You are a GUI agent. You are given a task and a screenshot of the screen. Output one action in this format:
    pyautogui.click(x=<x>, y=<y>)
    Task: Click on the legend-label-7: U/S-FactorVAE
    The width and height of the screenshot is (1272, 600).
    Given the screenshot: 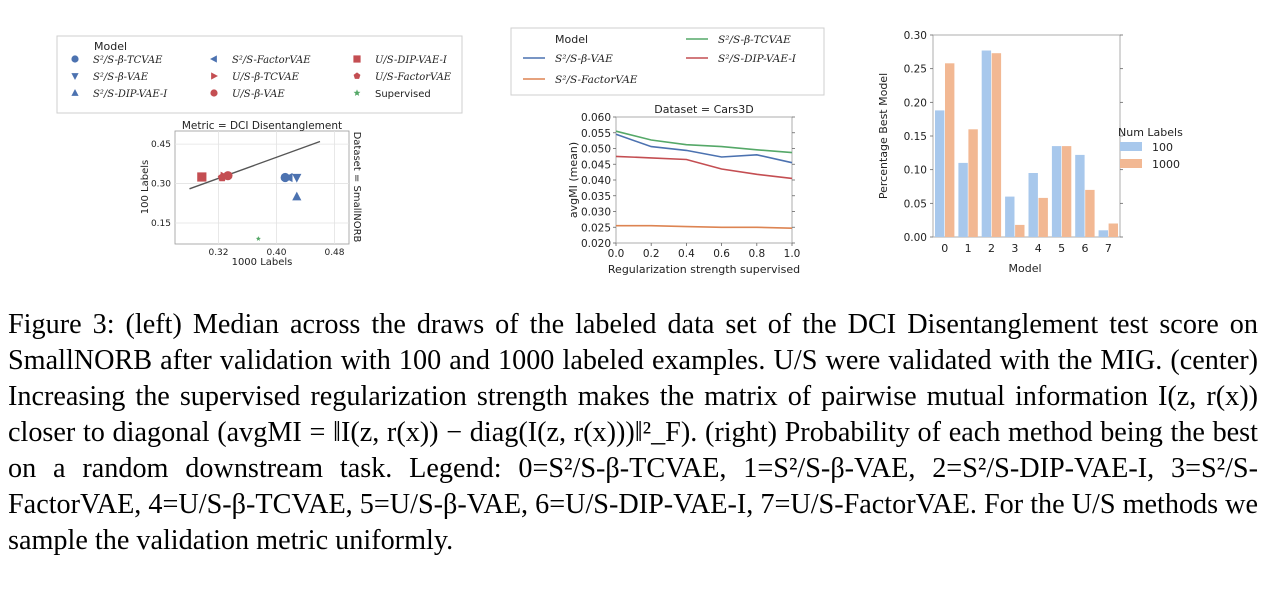 What is the action you would take?
    pyautogui.click(x=413, y=77)
    